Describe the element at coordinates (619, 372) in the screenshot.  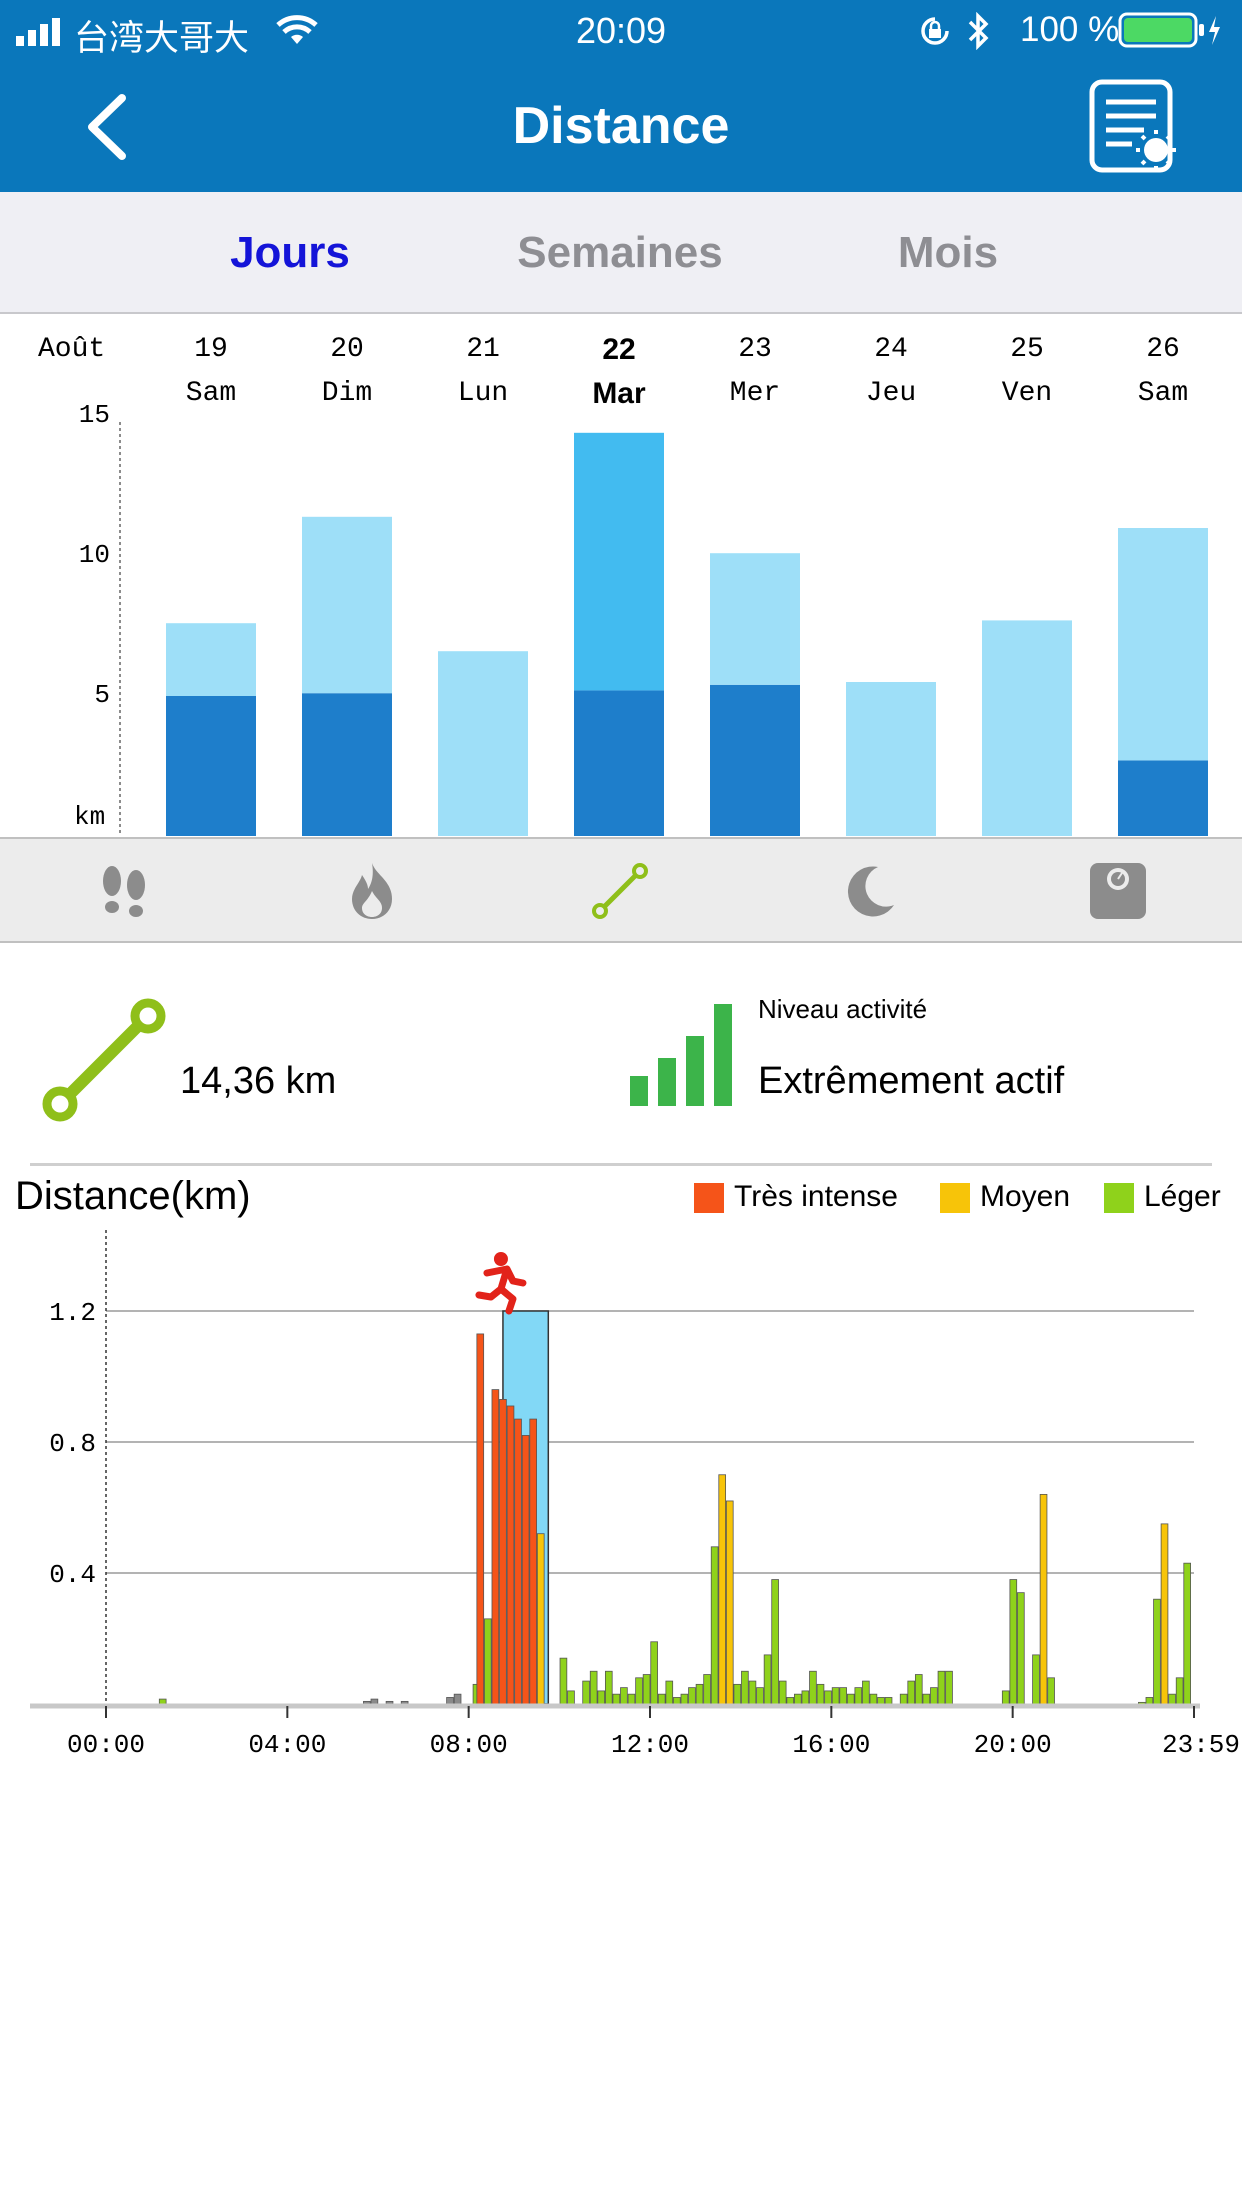
I see `day-label: 22 Mar` at that location.